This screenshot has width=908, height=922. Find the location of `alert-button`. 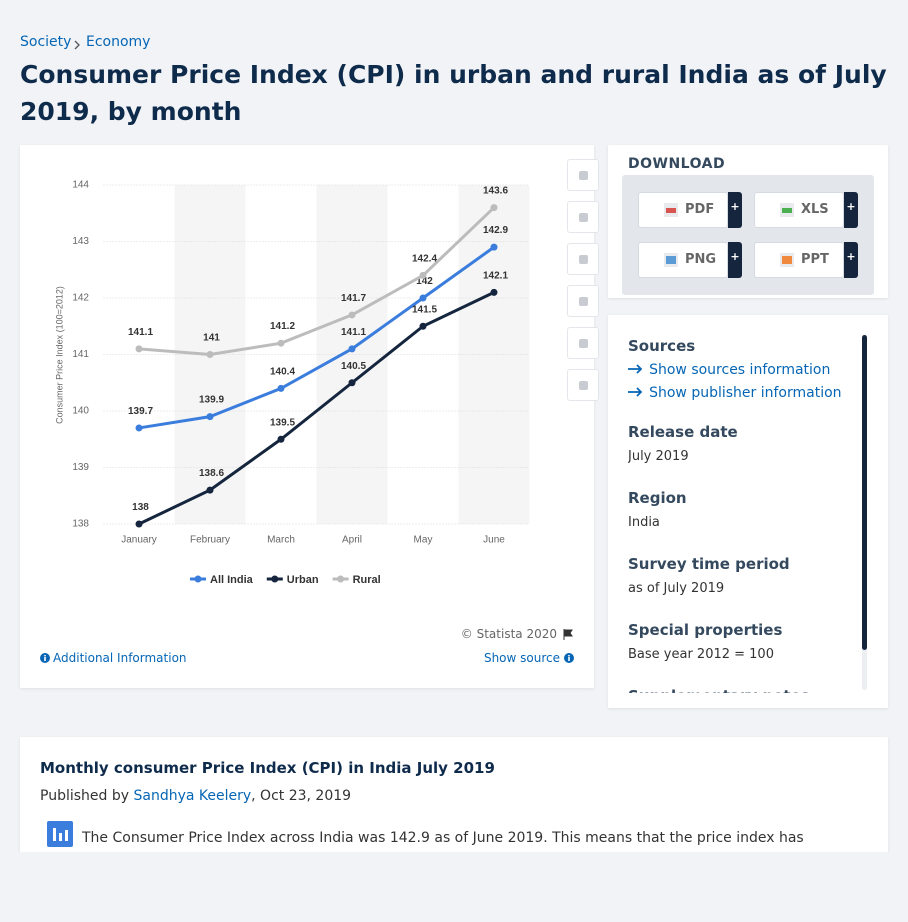

alert-button is located at coordinates (583, 217).